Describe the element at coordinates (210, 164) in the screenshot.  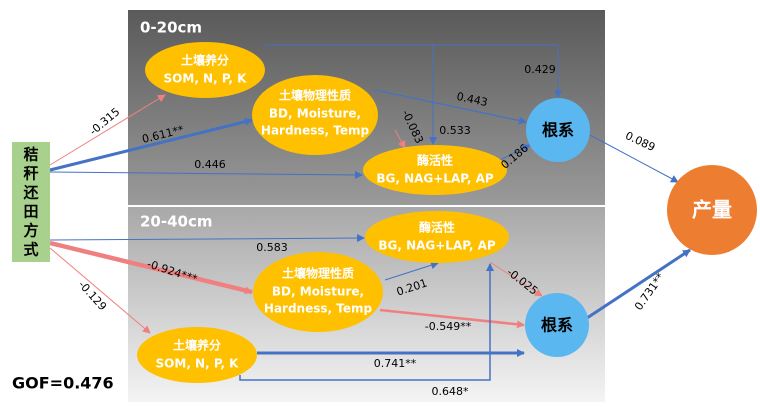
I see `path-coef: 0.446` at that location.